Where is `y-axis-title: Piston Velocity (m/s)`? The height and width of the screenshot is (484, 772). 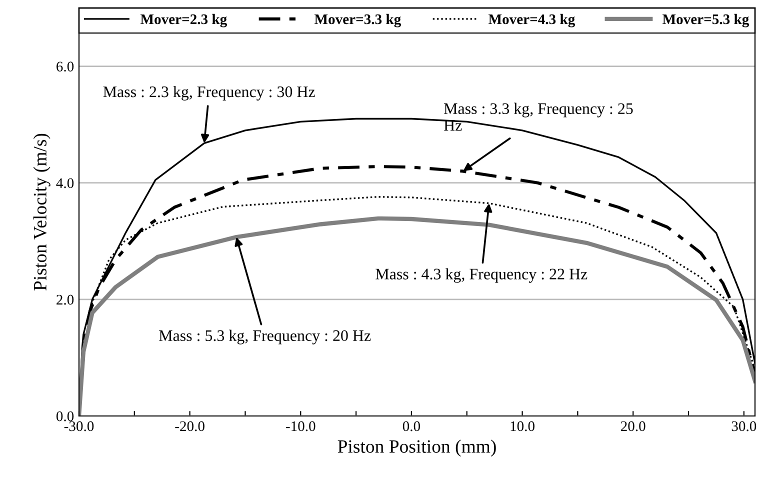
y-axis-title: Piston Velocity (m/s) is located at coordinates (41, 212).